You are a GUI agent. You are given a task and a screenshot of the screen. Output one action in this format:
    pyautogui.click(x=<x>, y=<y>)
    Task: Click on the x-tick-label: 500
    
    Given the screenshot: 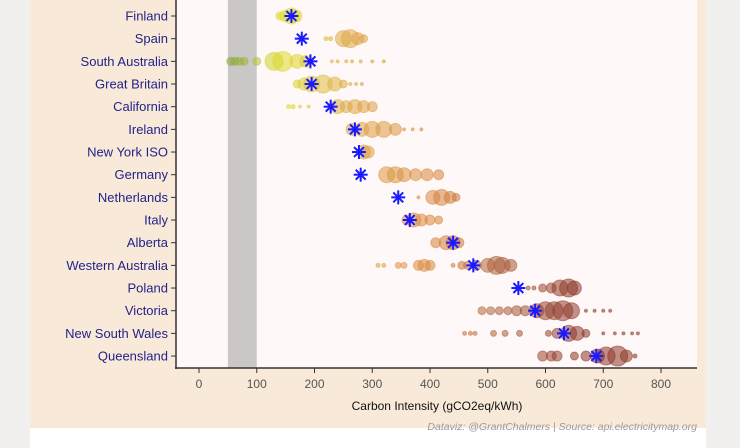 What is the action you would take?
    pyautogui.click(x=488, y=384)
    